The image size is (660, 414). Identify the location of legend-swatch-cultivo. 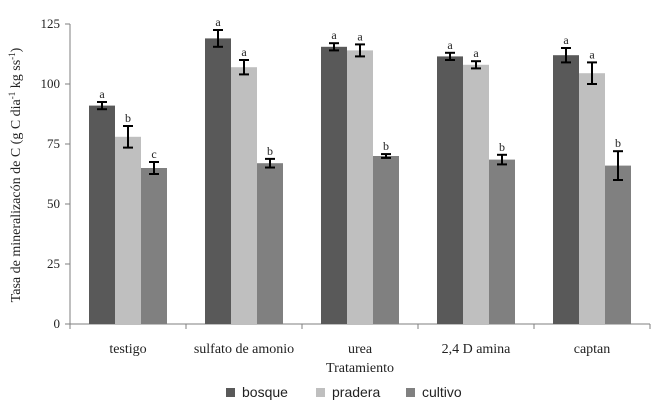
(410, 392).